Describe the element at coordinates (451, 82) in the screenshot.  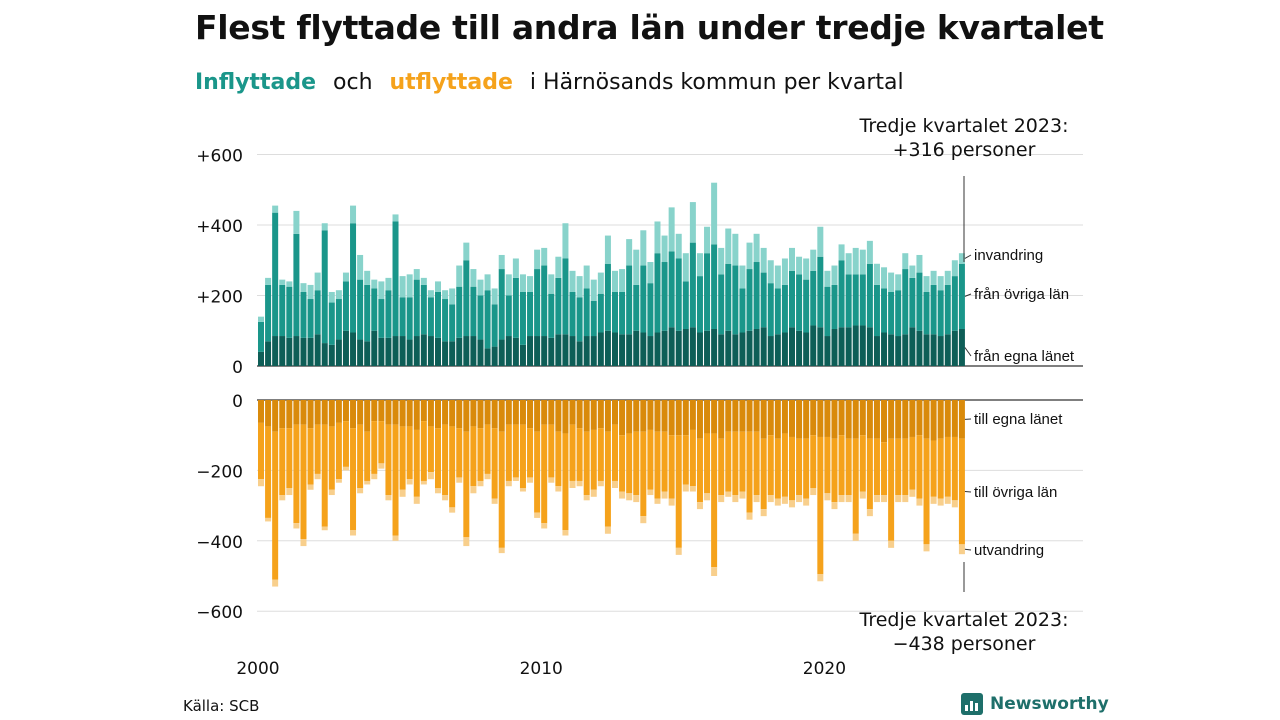
I see `subtitle-outflow-label: utflyttade` at that location.